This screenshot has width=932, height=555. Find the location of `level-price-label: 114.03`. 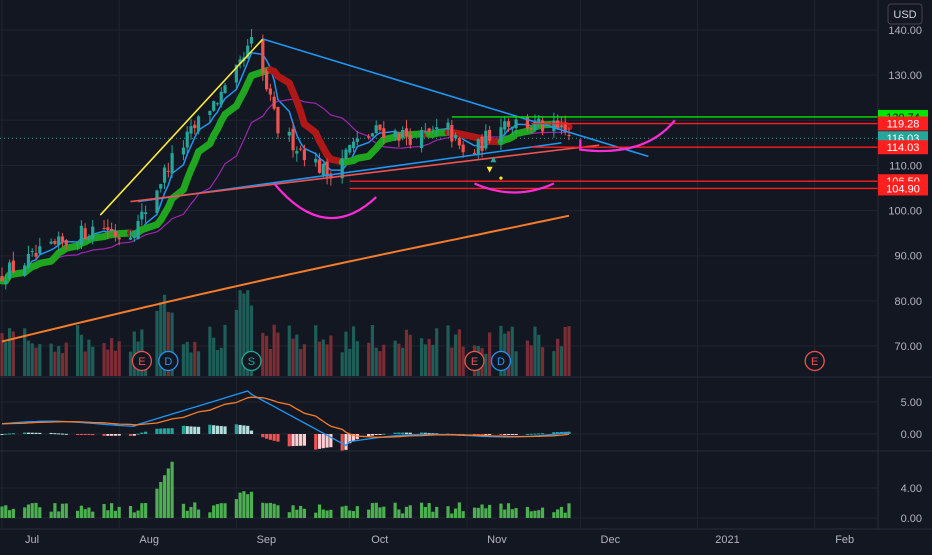

level-price-label: 114.03 is located at coordinates (903, 147).